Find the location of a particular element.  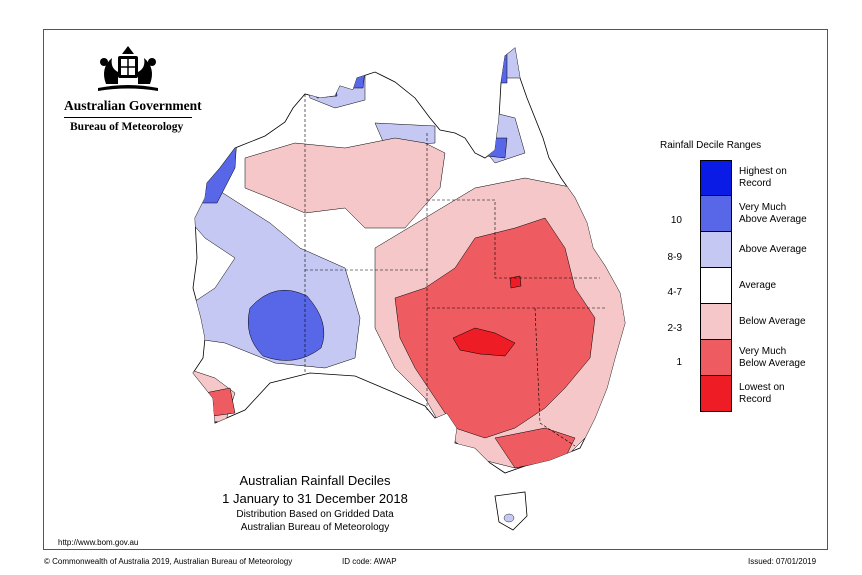

legend-decile-value: 1 is located at coordinates (679, 362).